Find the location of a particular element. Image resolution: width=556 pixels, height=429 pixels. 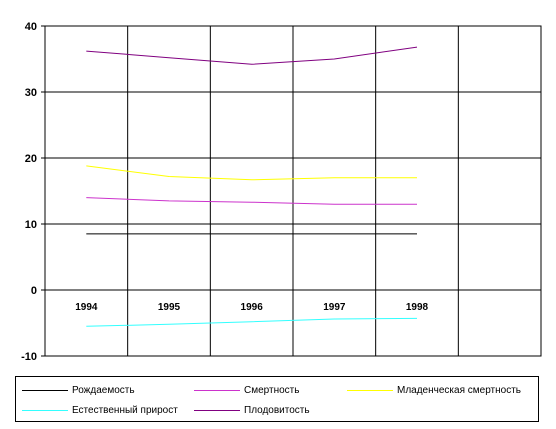

legend-swatch-fertility is located at coordinates (217, 410).